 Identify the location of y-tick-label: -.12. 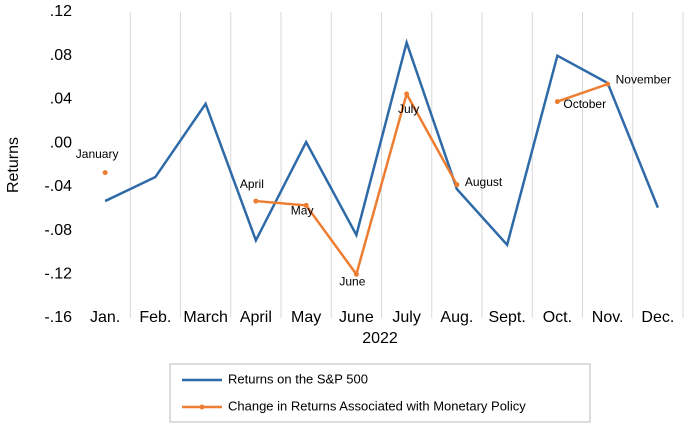
(58, 274).